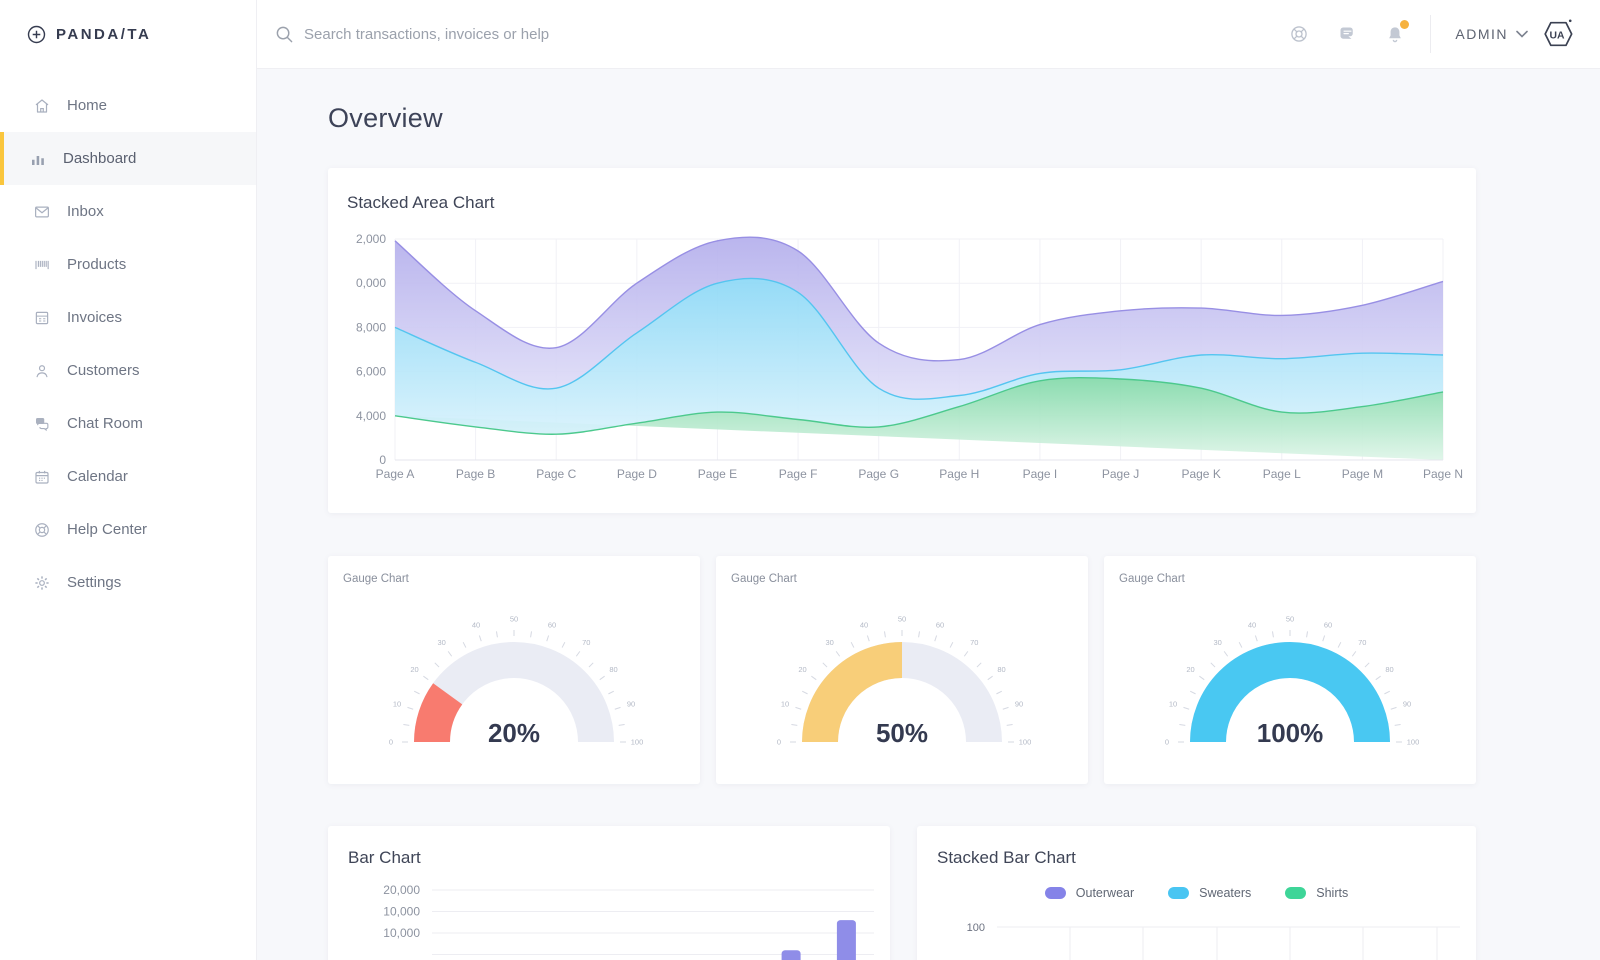  Describe the element at coordinates (1299, 34) in the screenshot. I see `help-buoy-icon` at that location.